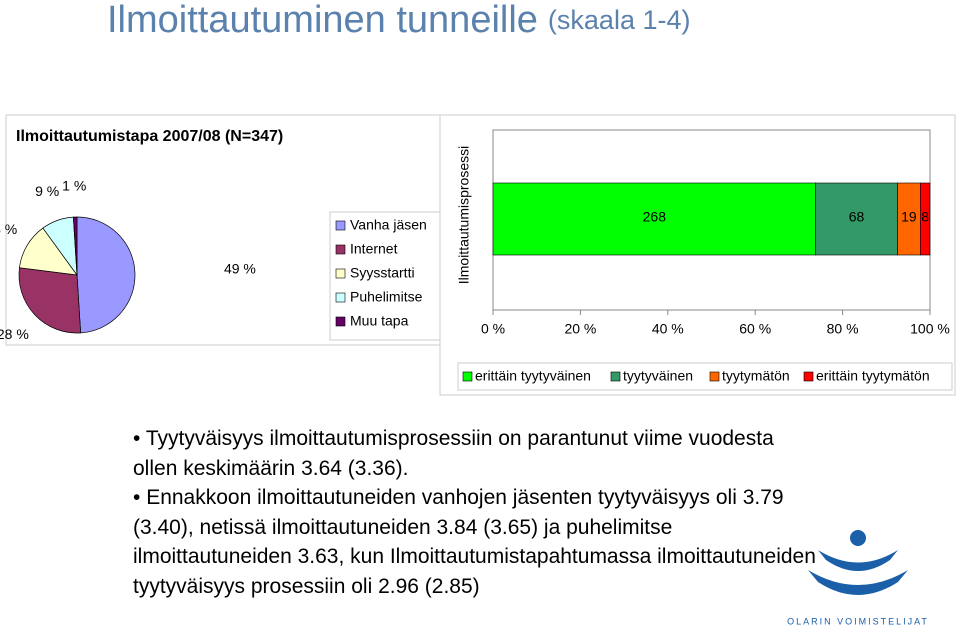 The image size is (960, 633). What do you see at coordinates (388, 225) in the screenshot?
I see `legend-label: Vanha jäsen` at bounding box center [388, 225].